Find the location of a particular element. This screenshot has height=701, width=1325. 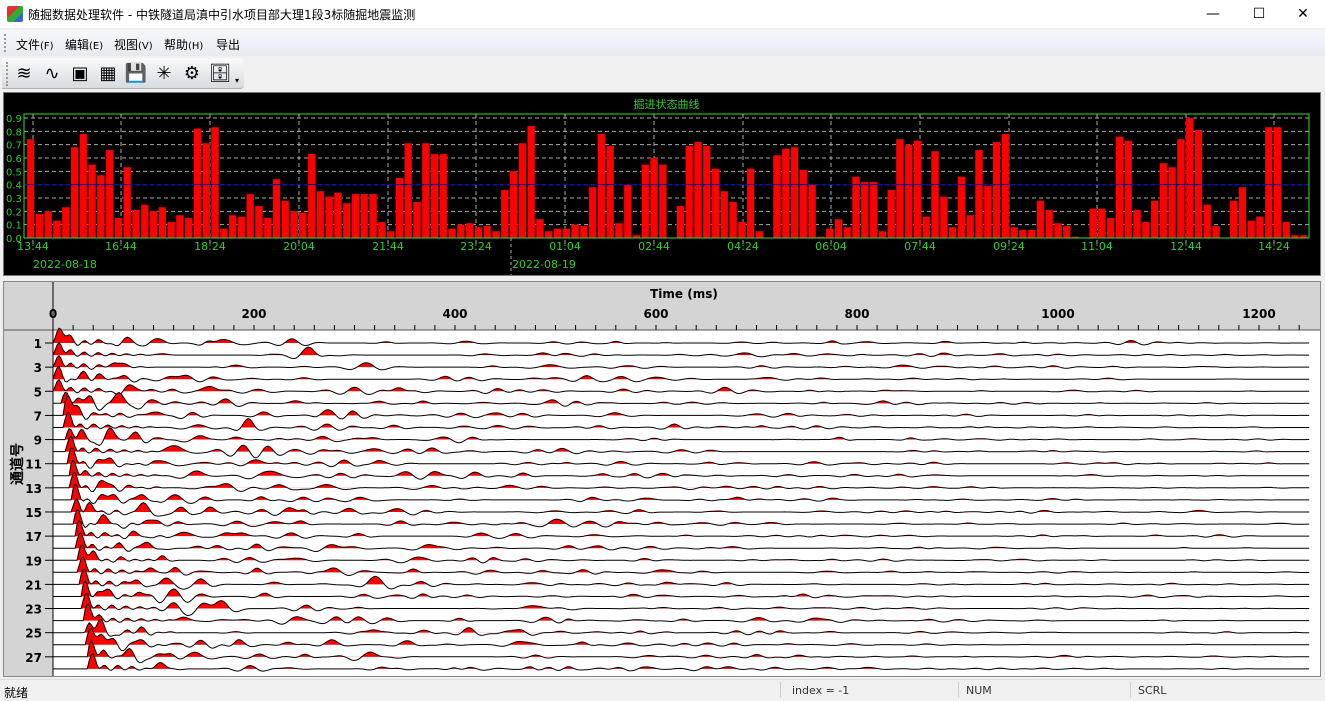

menu-grip is located at coordinates (5, 43).